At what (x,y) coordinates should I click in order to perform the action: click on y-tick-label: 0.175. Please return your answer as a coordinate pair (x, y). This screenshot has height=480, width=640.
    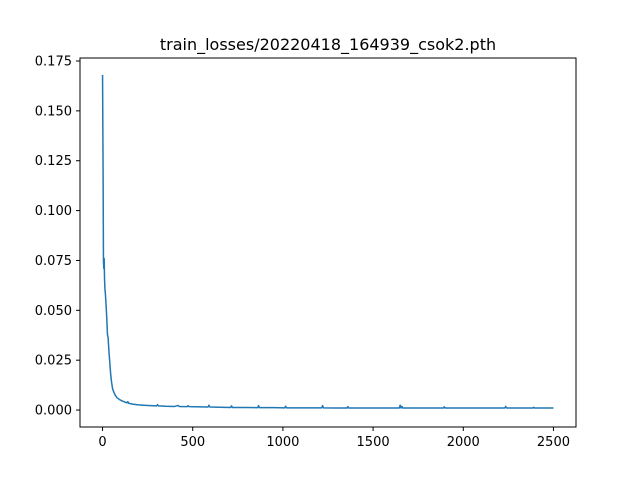
    Looking at the image, I should click on (53, 61).